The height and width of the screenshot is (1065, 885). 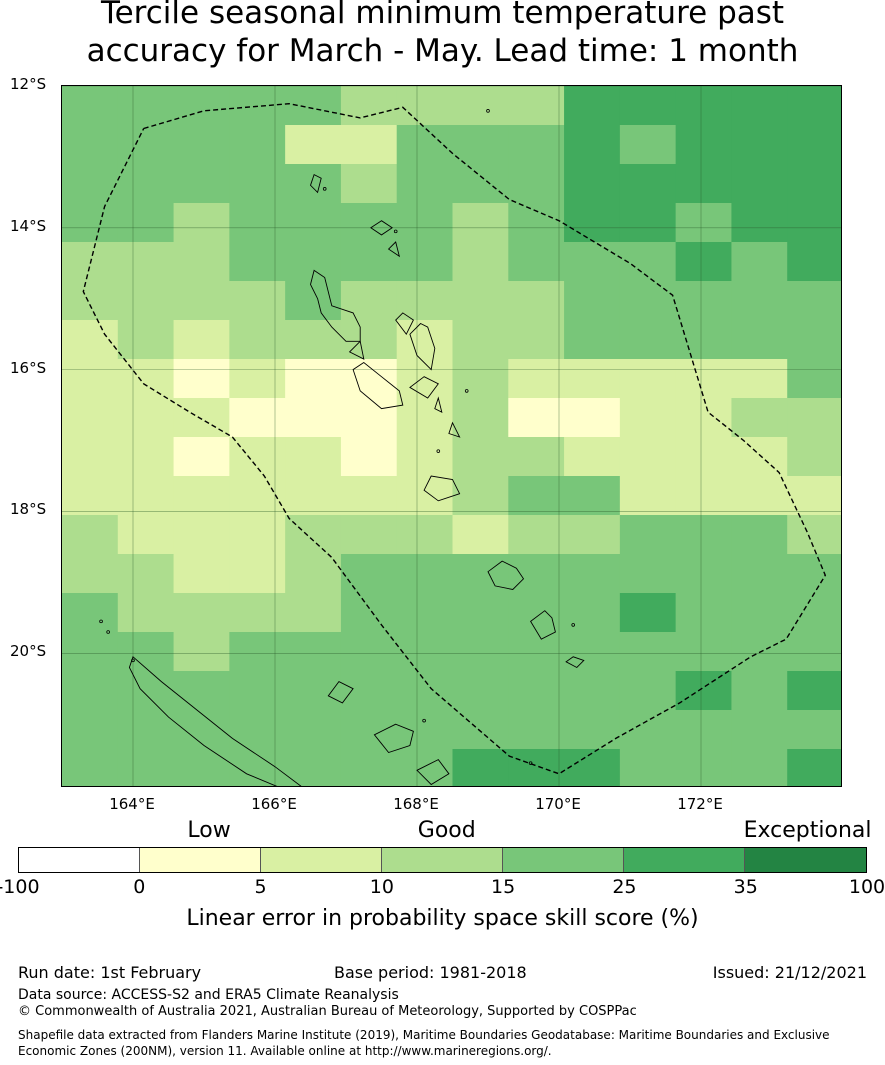 What do you see at coordinates (28, 84) in the screenshot?
I see `latitude-tick-label: 12°S` at bounding box center [28, 84].